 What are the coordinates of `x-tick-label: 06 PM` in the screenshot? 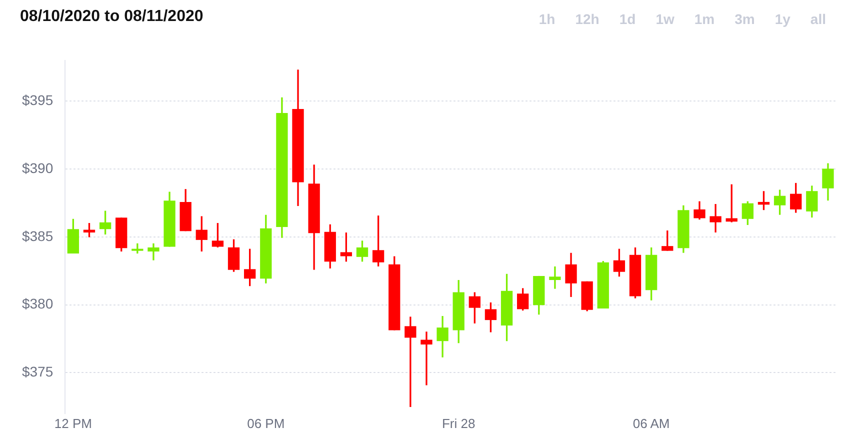 It's located at (266, 423).